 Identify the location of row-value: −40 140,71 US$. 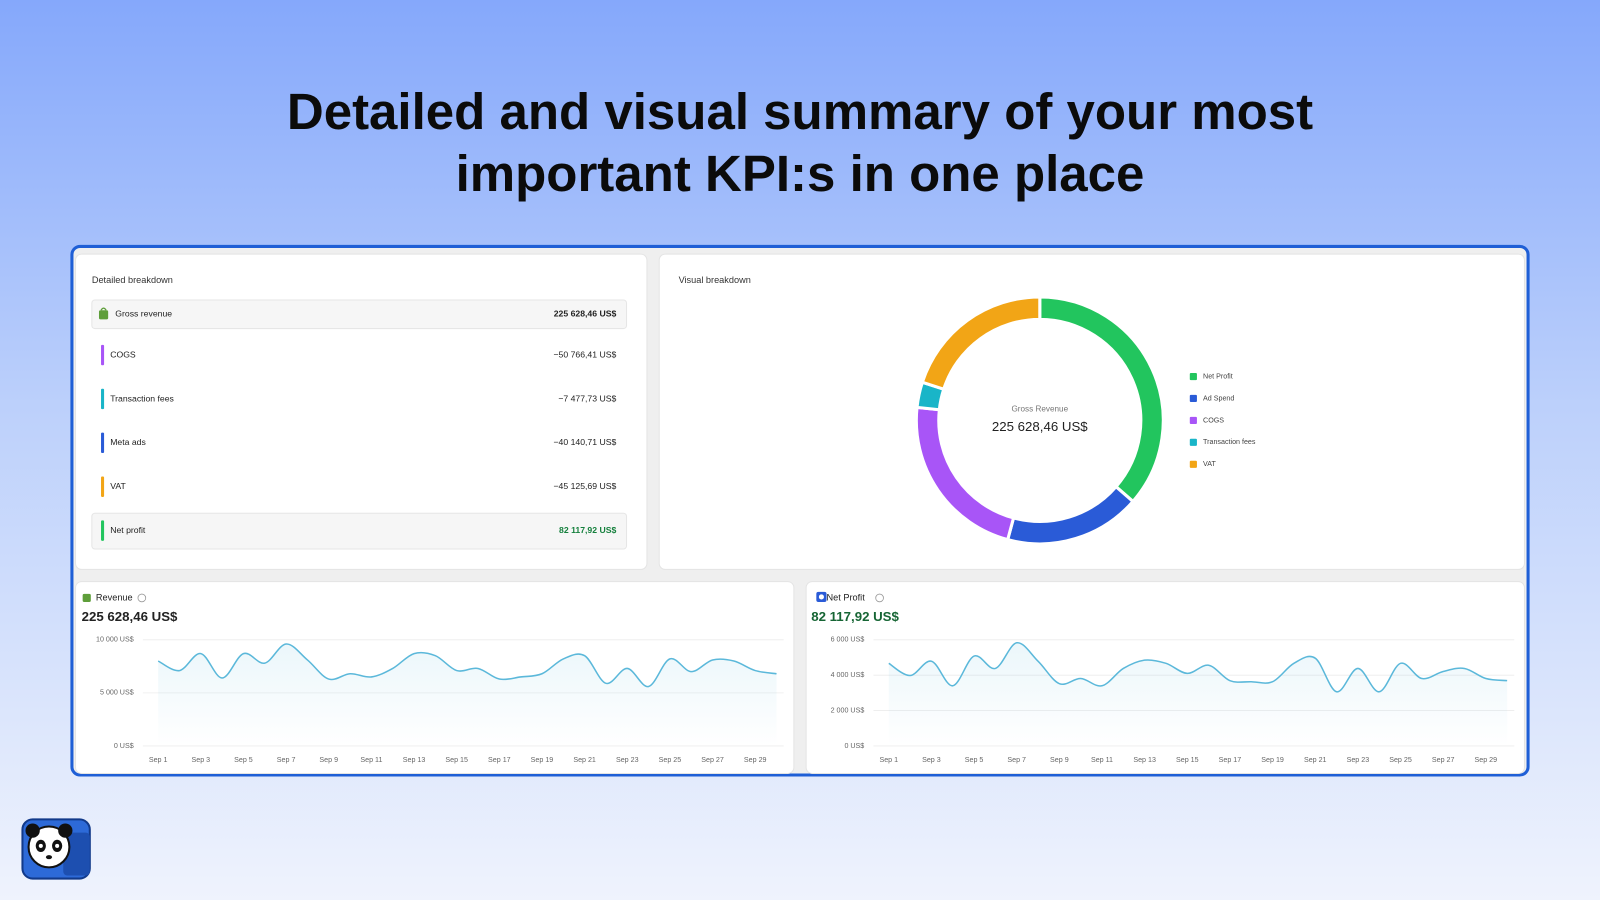
(585, 442).